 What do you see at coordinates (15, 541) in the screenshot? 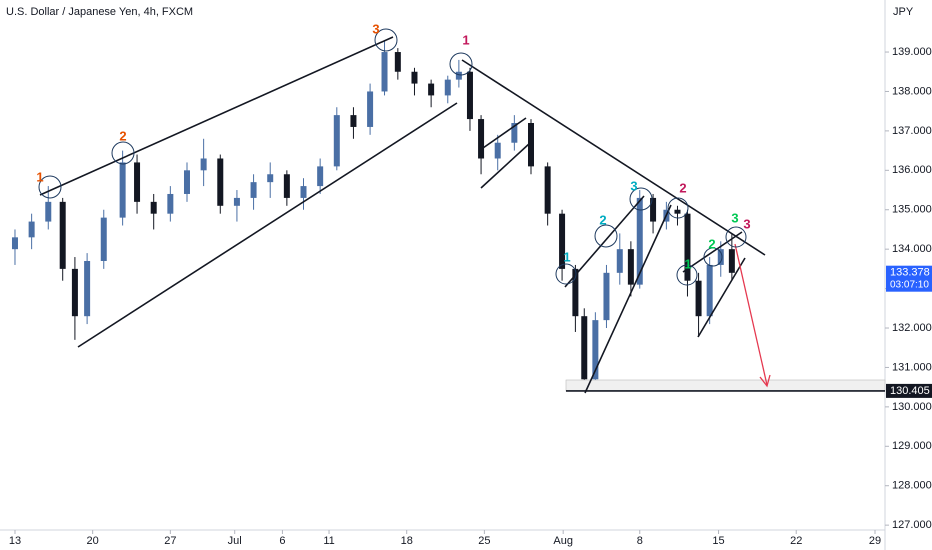
I see `x-tick-label: 13` at bounding box center [15, 541].